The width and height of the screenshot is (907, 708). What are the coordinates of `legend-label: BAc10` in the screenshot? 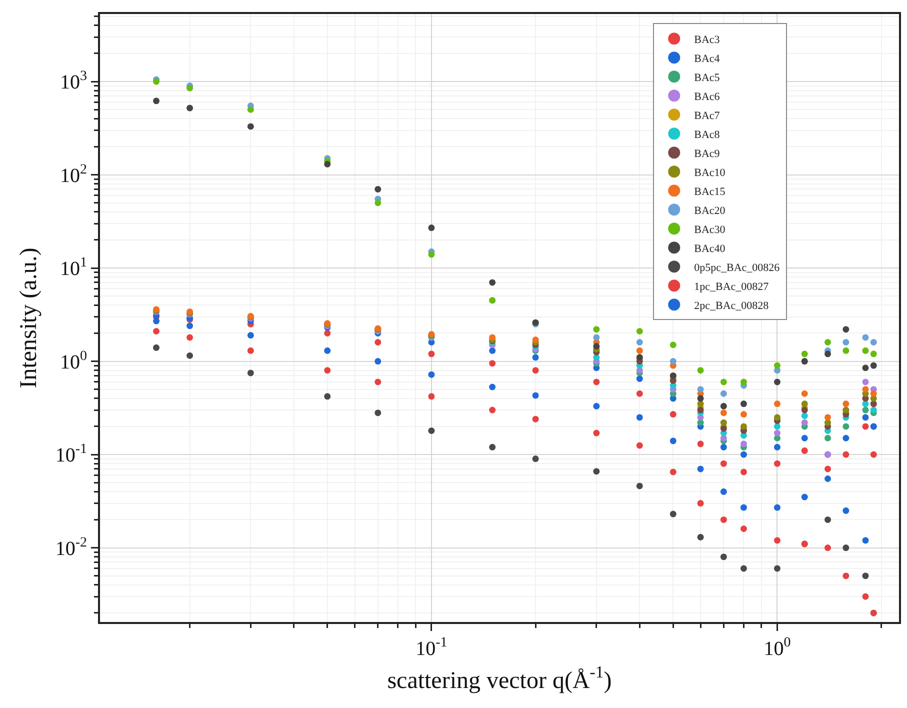 It's located at (710, 172).